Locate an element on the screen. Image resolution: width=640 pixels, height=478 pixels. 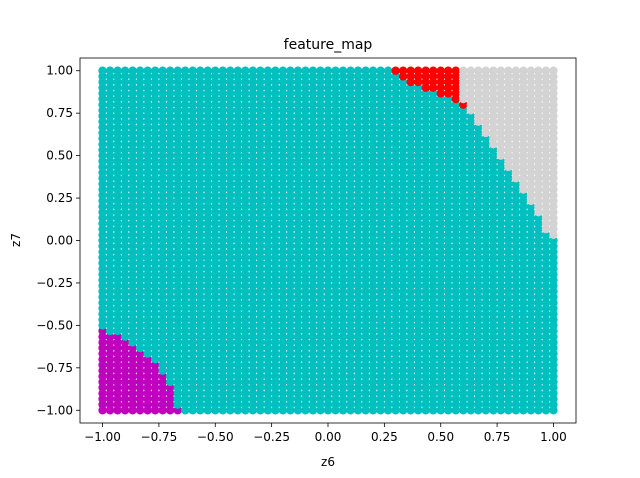
y-tick-label: 0.50 is located at coordinates (59, 156).